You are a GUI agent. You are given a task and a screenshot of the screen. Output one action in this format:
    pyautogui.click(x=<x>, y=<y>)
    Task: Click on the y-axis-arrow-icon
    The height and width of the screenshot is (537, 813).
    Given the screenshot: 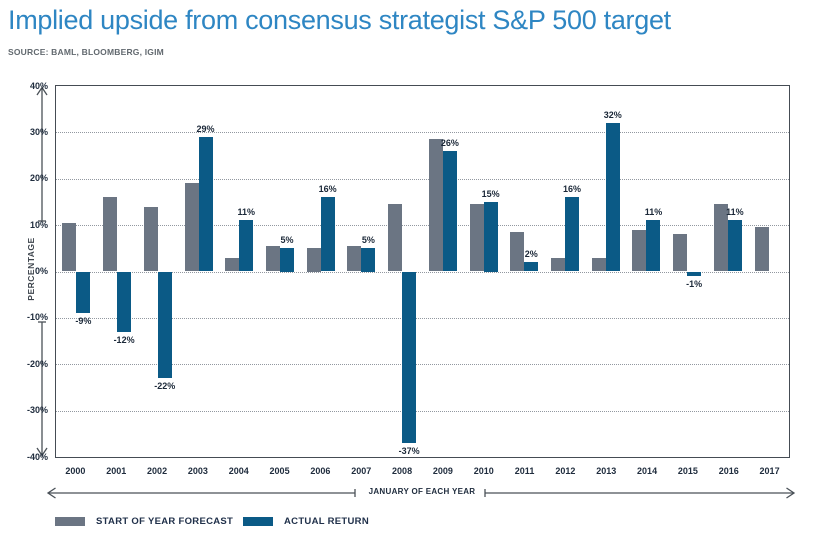 What is the action you would take?
    pyautogui.click(x=42, y=271)
    